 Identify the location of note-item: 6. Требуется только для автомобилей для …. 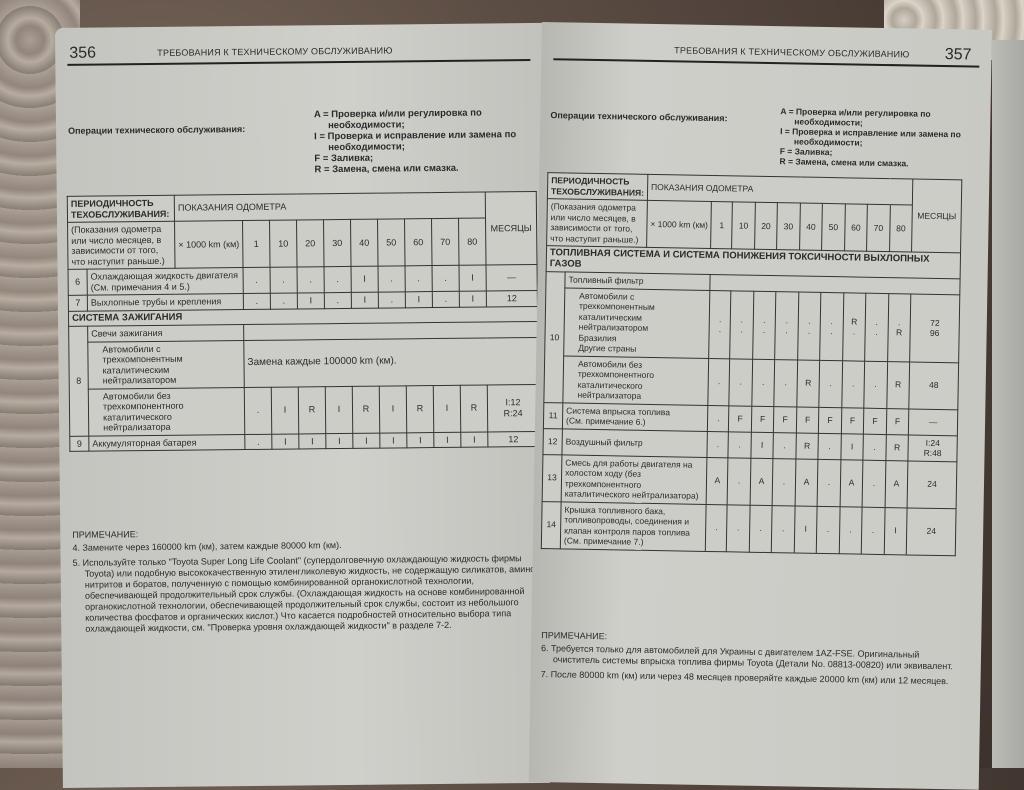
(747, 657).